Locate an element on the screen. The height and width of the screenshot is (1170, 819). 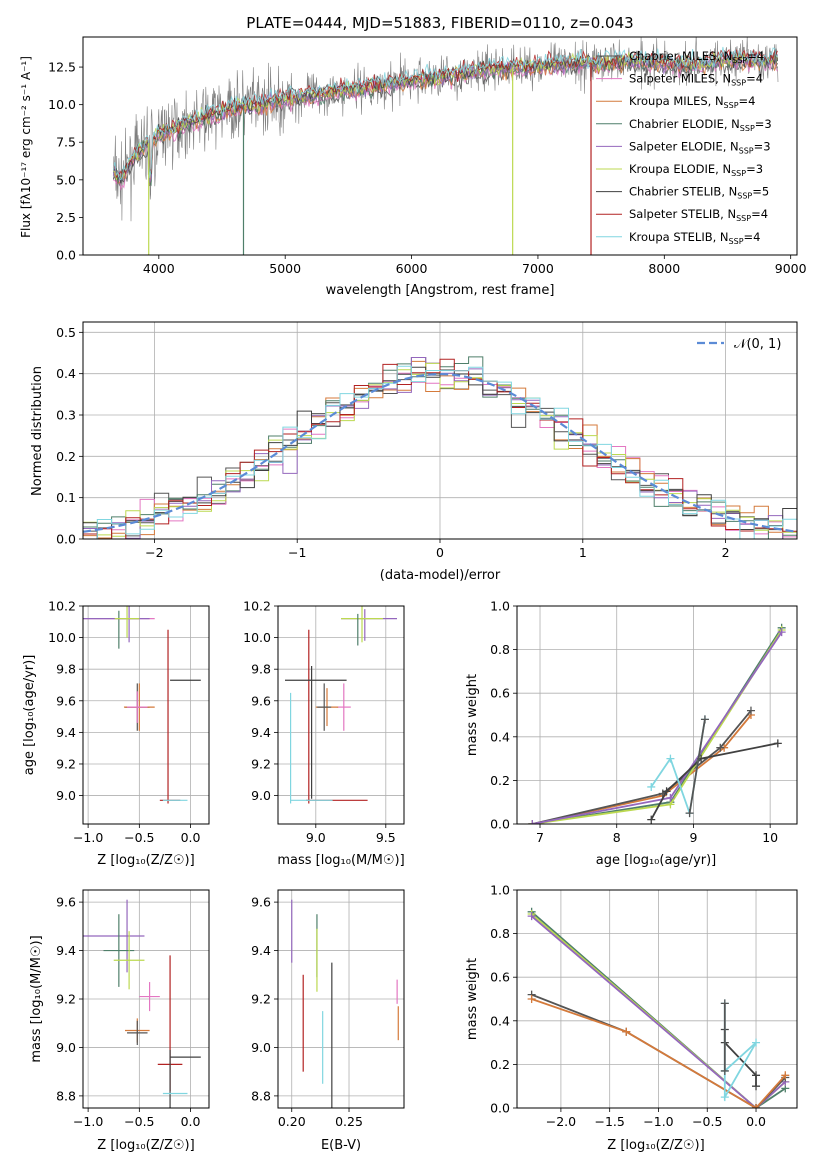
y-tick-label: 1.0 is located at coordinates (500, 890).